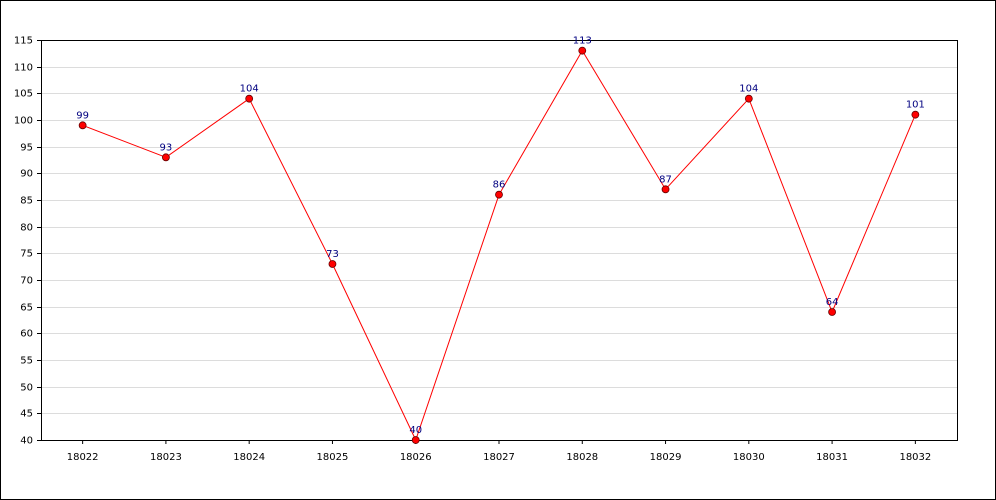 This screenshot has width=996, height=500. I want to click on y-tick-label: 40, so click(26, 441).